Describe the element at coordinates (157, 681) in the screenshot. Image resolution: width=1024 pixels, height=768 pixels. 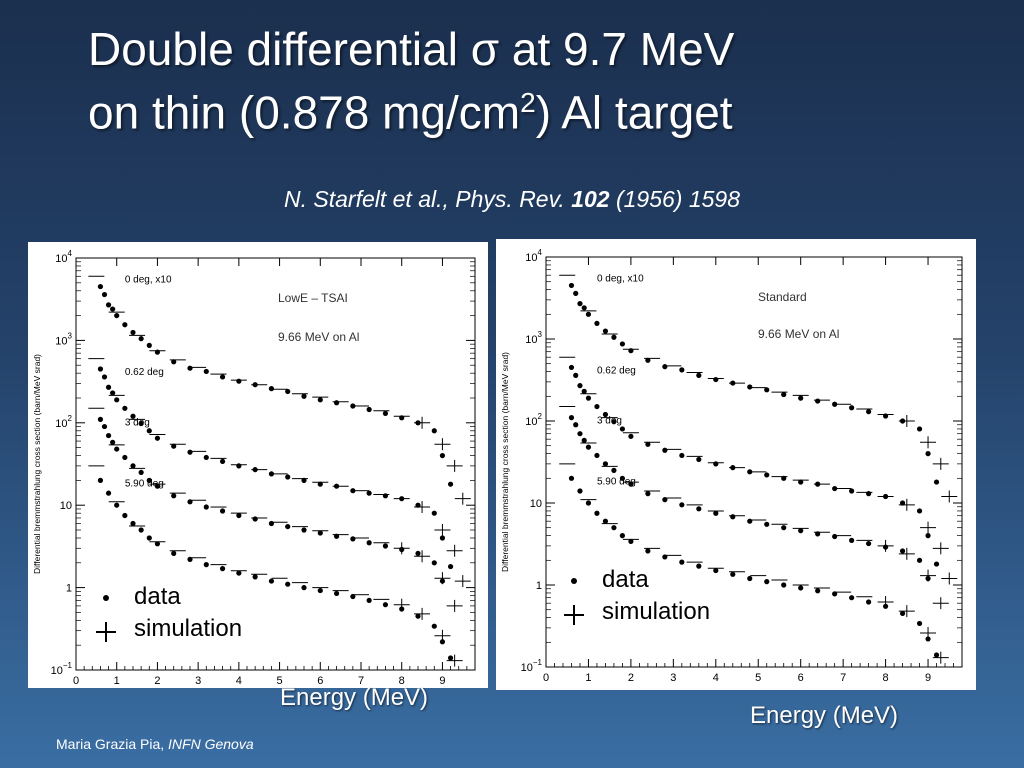
I see `x-tick-label: 2` at that location.